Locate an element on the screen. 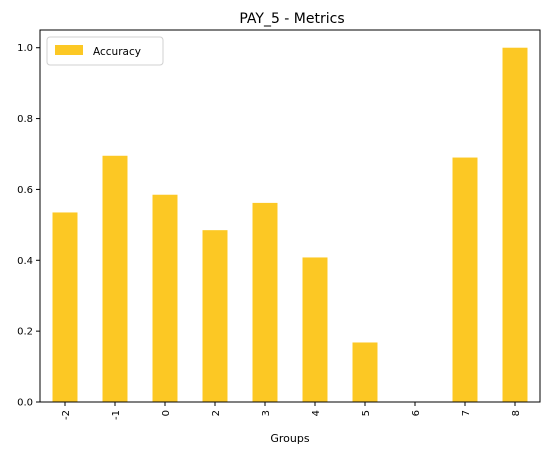 The height and width of the screenshot is (458, 547). y-tick-label-0.6: 0.6 is located at coordinates (25, 190).